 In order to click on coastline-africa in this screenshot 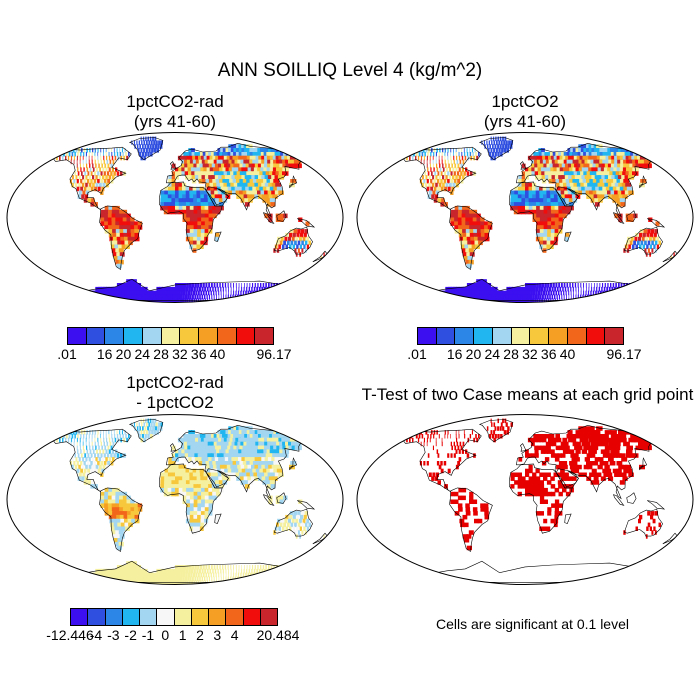, I will do `click(540, 498)`.